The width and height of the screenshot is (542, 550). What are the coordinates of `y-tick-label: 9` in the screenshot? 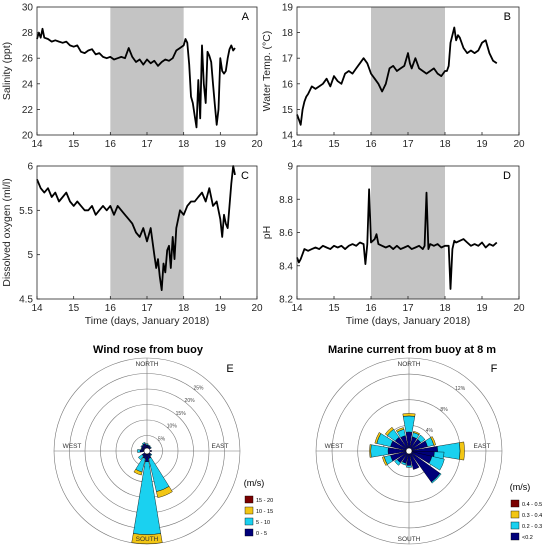 It's located at (290, 167).